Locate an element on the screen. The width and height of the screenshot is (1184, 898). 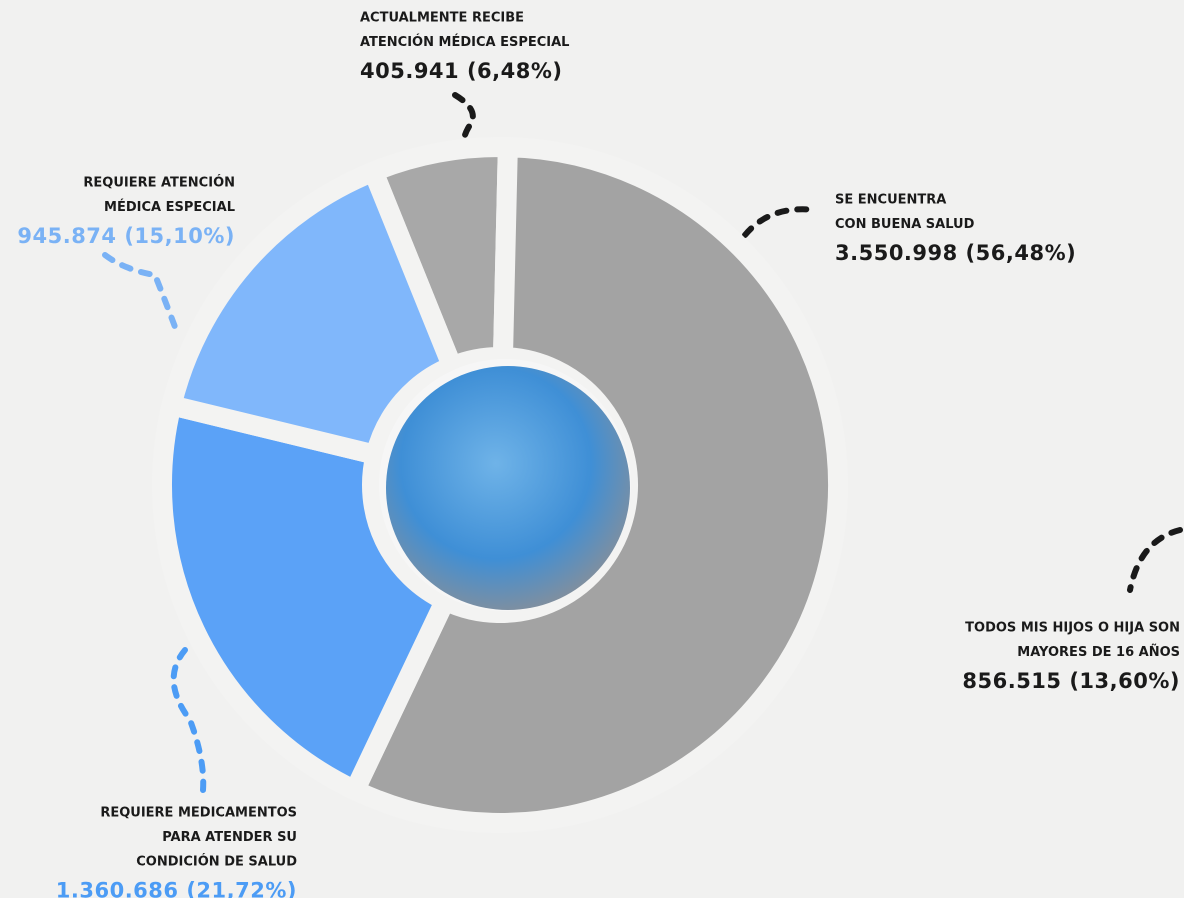
segment-label: REQUIERE ATENCIÓN is located at coordinates (159, 183).